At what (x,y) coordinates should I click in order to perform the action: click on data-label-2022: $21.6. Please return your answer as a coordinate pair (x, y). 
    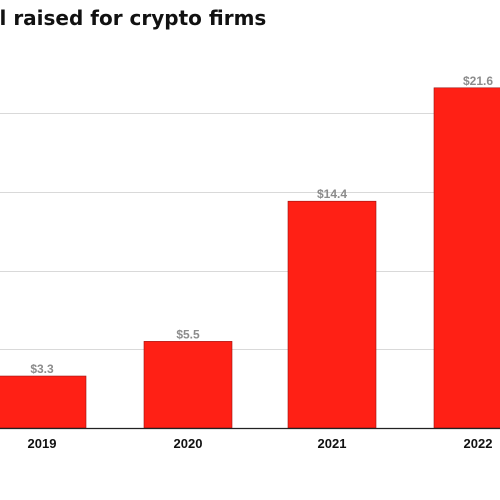
    Looking at the image, I should click on (478, 81).